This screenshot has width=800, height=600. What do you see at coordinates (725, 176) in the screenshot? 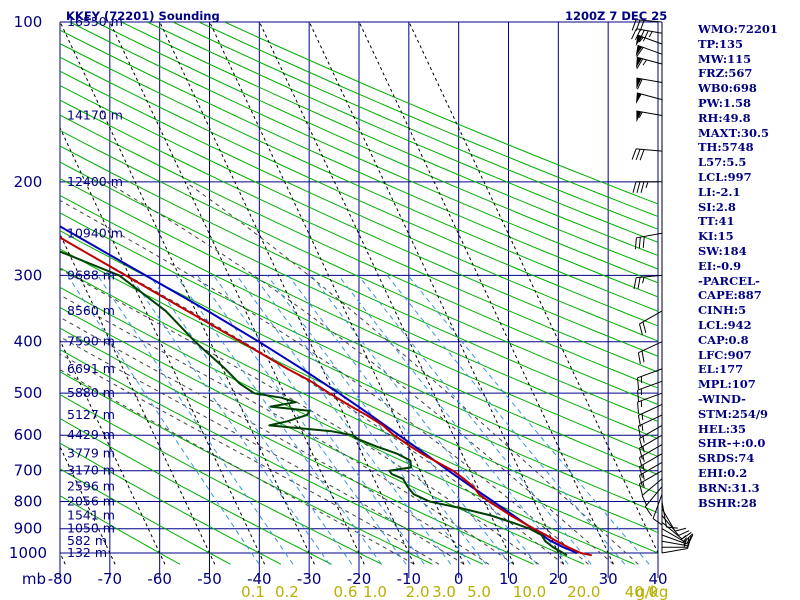
I see `index-item: LCL:997` at bounding box center [725, 176].